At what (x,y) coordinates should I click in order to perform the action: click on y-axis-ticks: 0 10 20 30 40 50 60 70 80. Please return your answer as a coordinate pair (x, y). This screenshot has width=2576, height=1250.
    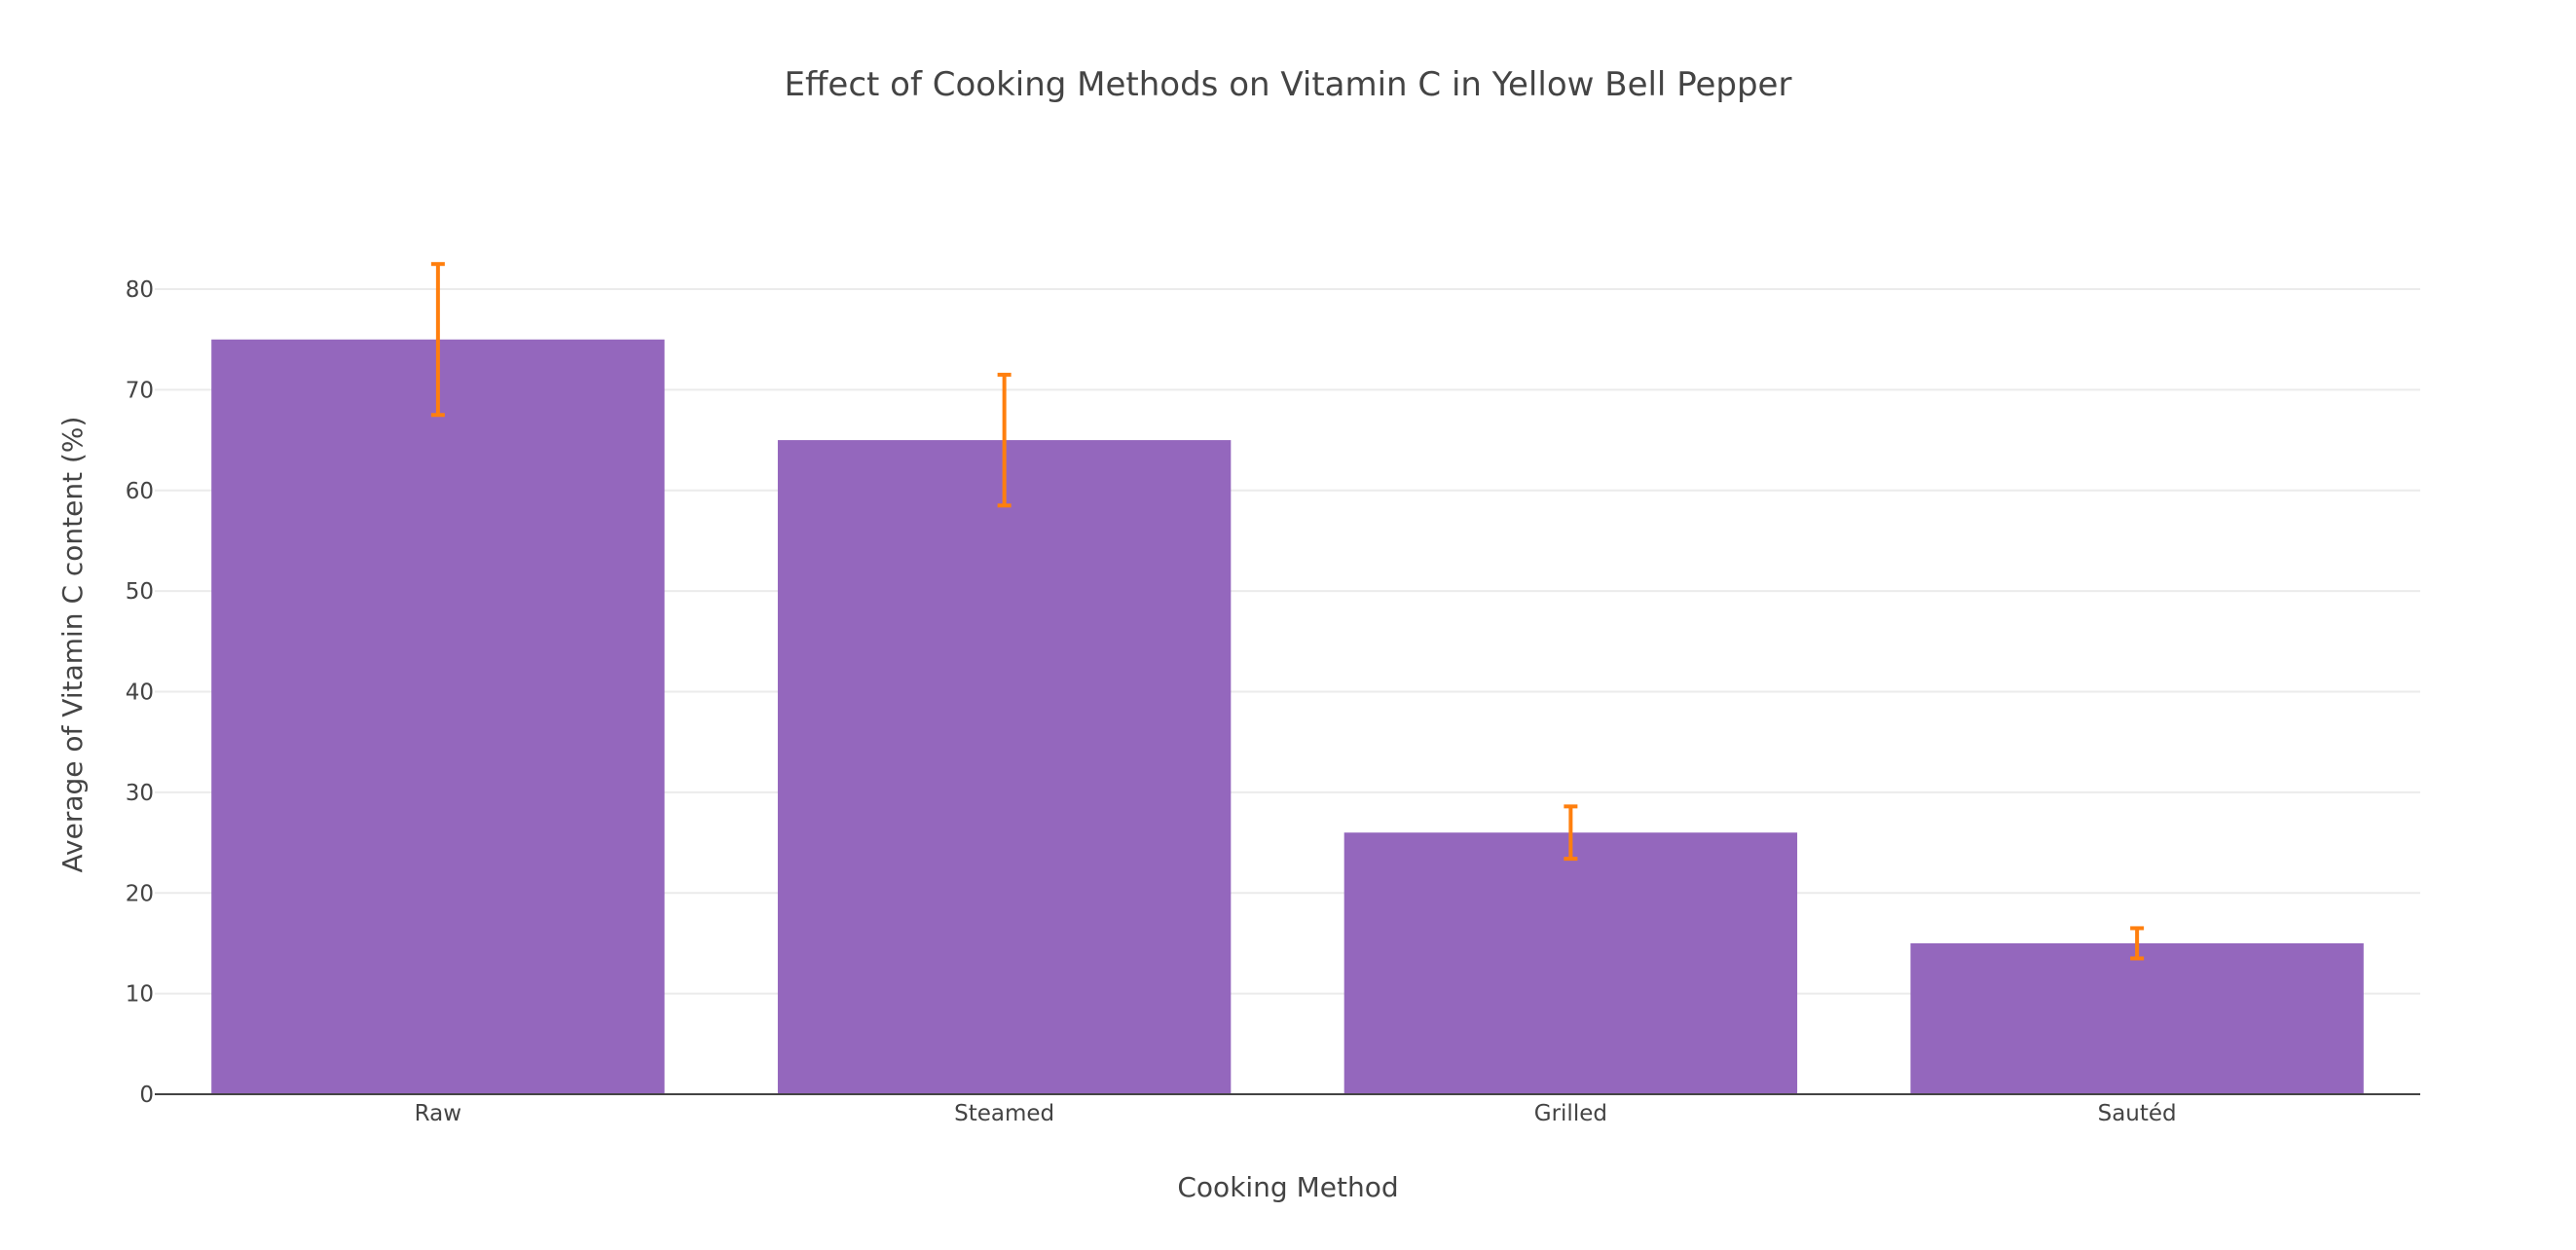
    Looking at the image, I should click on (140, 692).